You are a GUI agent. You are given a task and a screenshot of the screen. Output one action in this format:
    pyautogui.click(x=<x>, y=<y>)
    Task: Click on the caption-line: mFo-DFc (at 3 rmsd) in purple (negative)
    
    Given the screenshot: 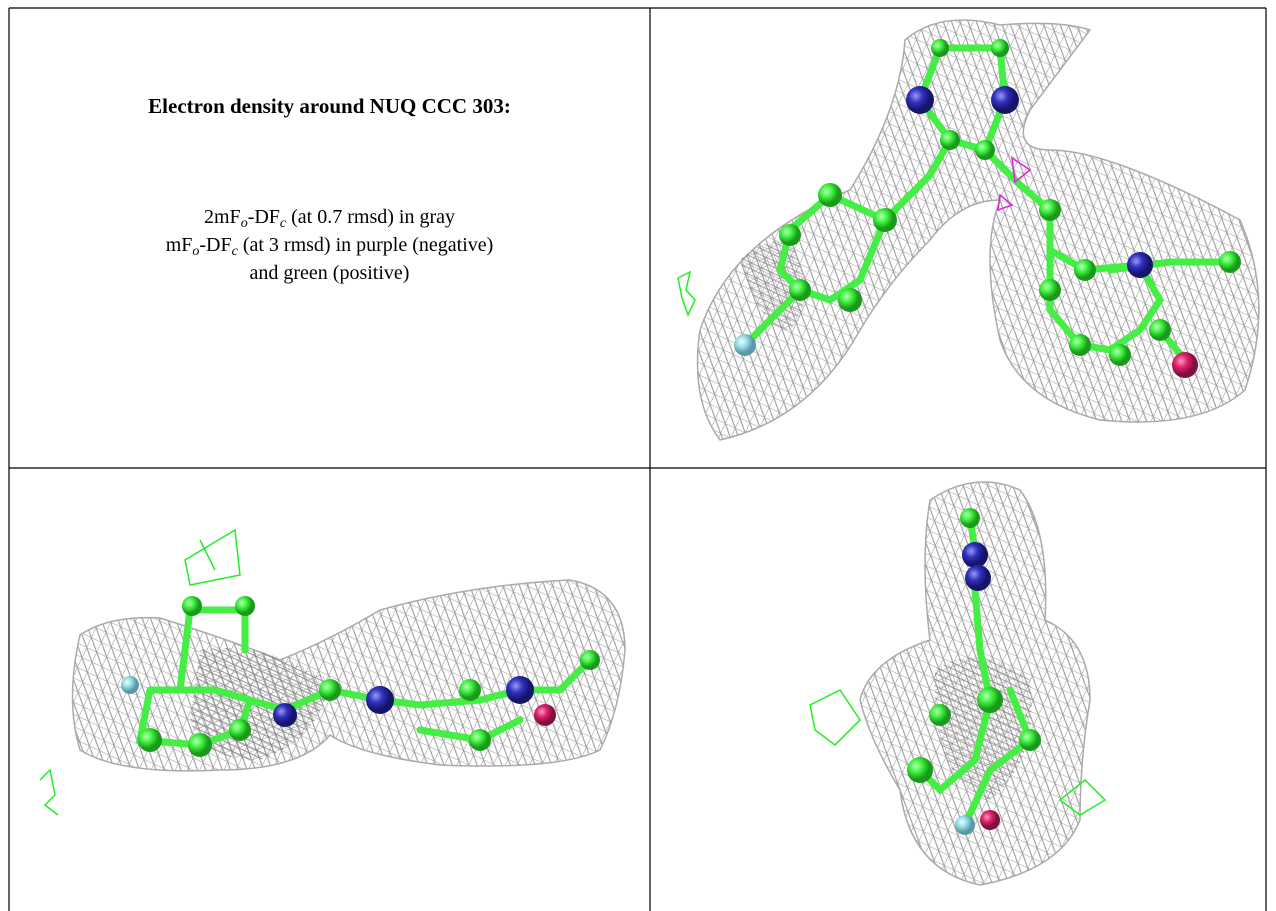 What is the action you would take?
    pyautogui.click(x=329, y=245)
    